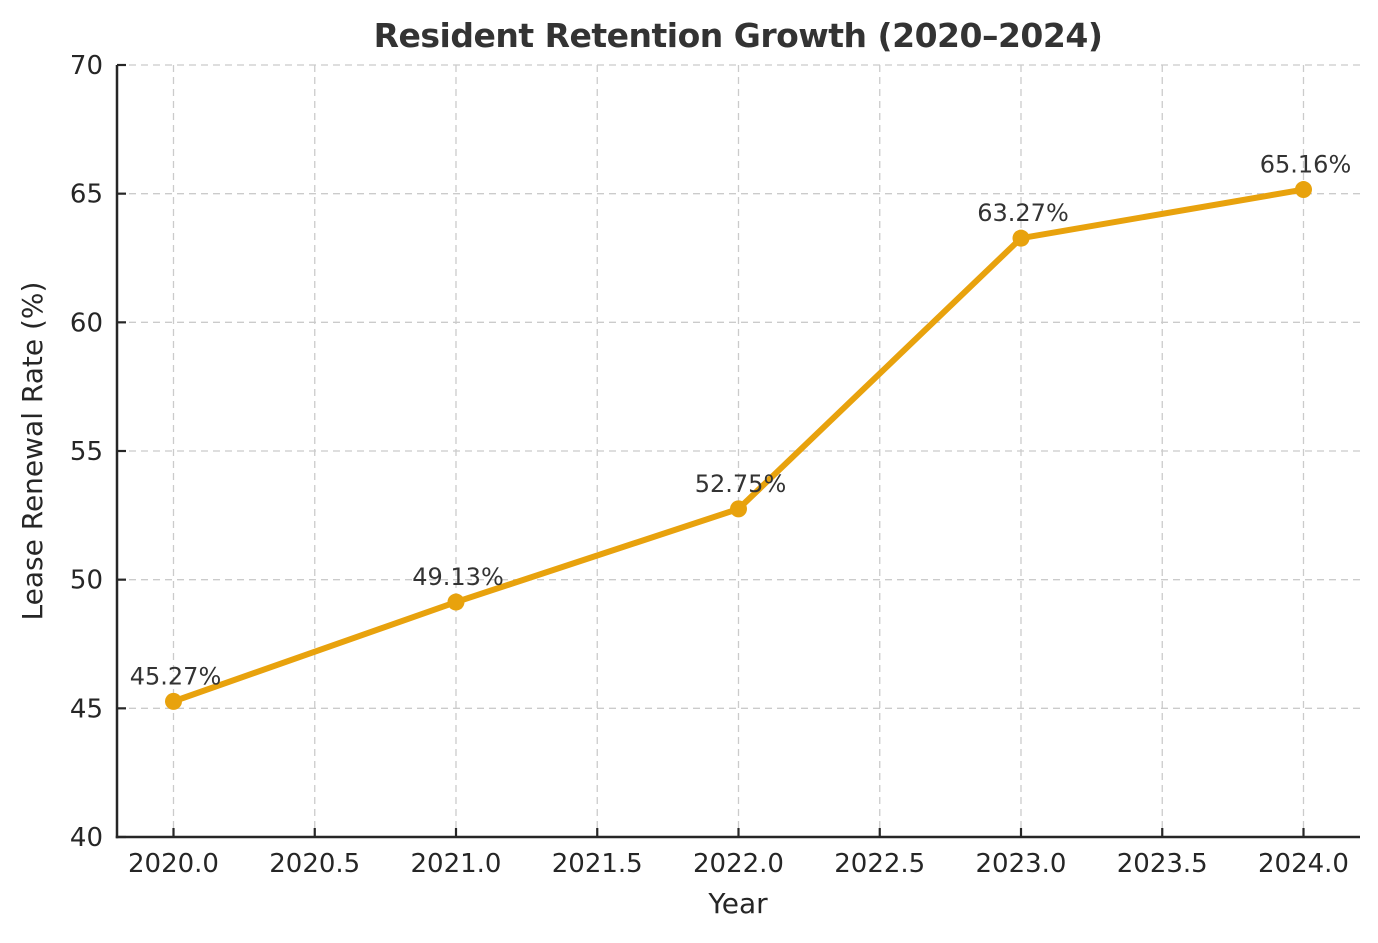  Describe the element at coordinates (86, 709) in the screenshot. I see `y-tick-label: 45` at that location.